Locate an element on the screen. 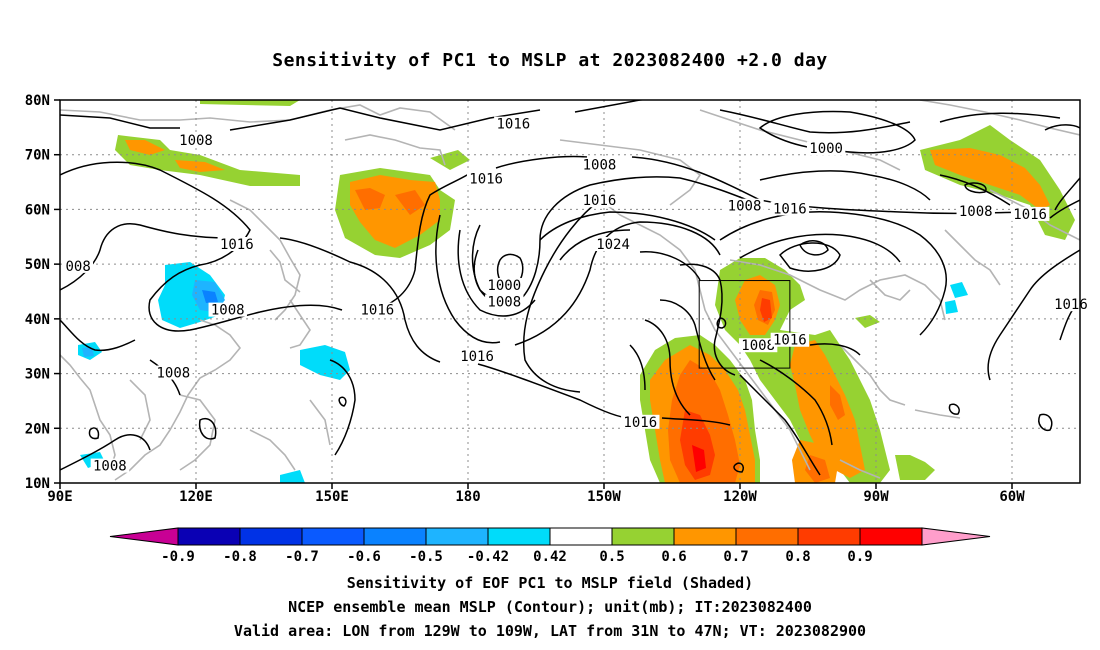 This screenshot has width=1100, height=650. lon-tick-label: 60W is located at coordinates (1012, 497).